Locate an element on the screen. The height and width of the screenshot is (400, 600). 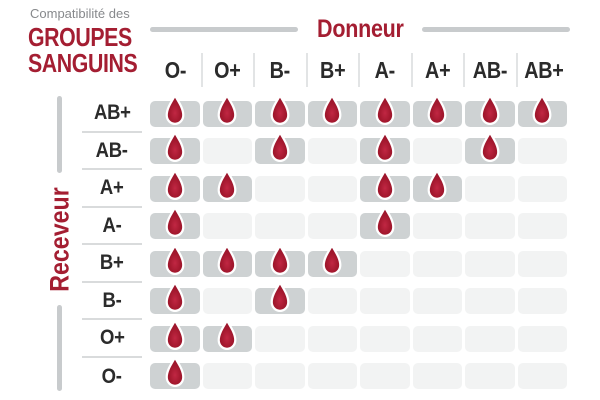
cell-AB+-from-B- is located at coordinates (280, 110).